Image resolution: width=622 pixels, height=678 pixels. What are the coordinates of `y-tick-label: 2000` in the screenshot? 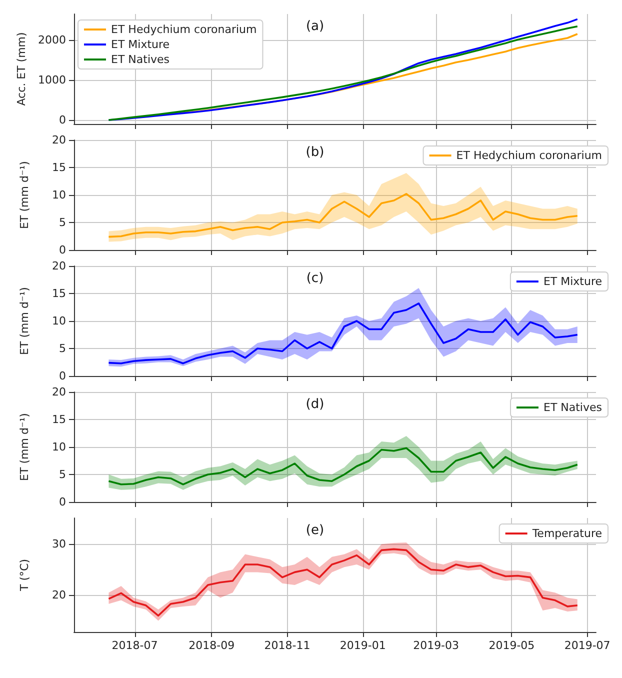 It's located at (52, 40).